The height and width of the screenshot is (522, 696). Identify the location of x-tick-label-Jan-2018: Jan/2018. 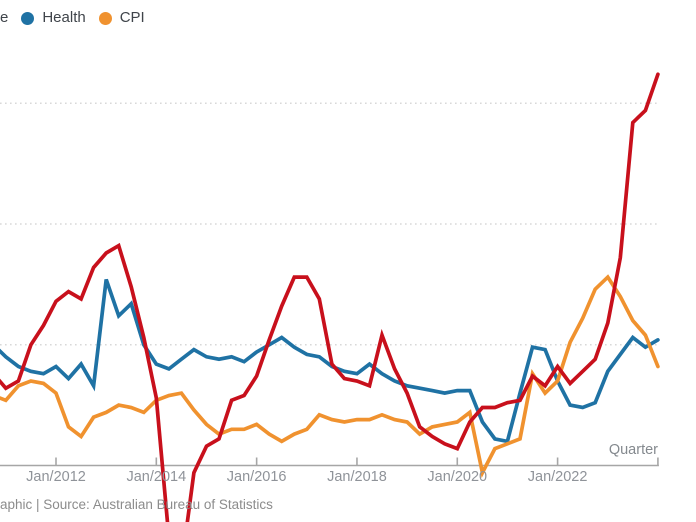
(357, 477).